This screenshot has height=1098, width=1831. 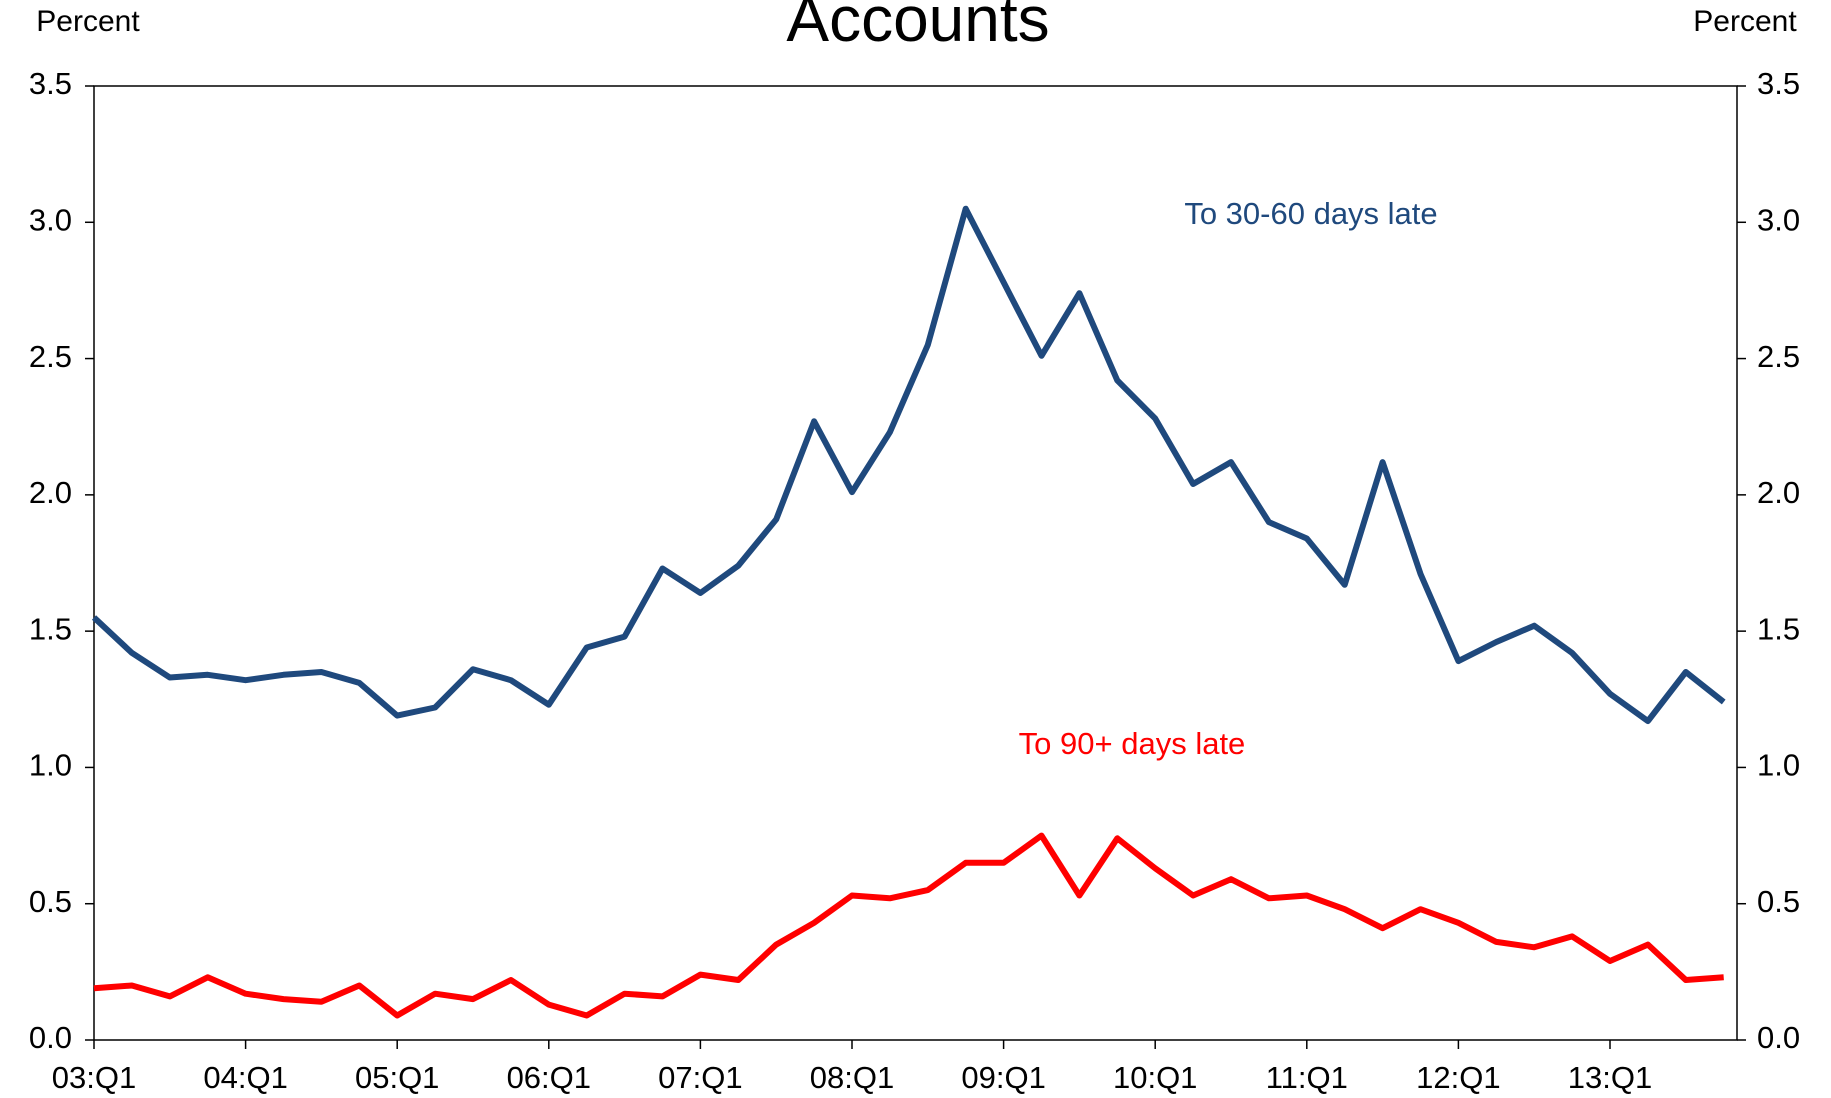 I want to click on y2-tick-label: 2.5, so click(x=1778, y=356).